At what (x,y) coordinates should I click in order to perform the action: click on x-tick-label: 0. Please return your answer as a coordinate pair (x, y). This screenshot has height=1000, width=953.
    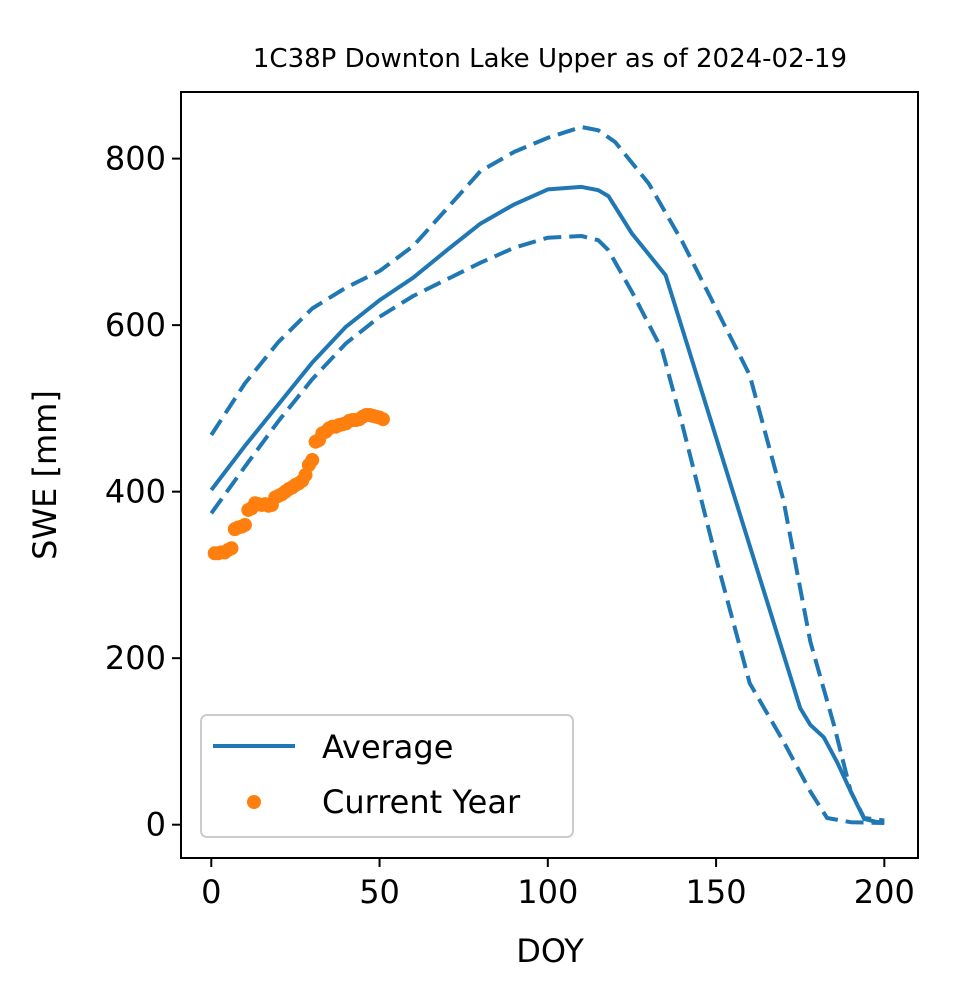
    Looking at the image, I should click on (211, 892).